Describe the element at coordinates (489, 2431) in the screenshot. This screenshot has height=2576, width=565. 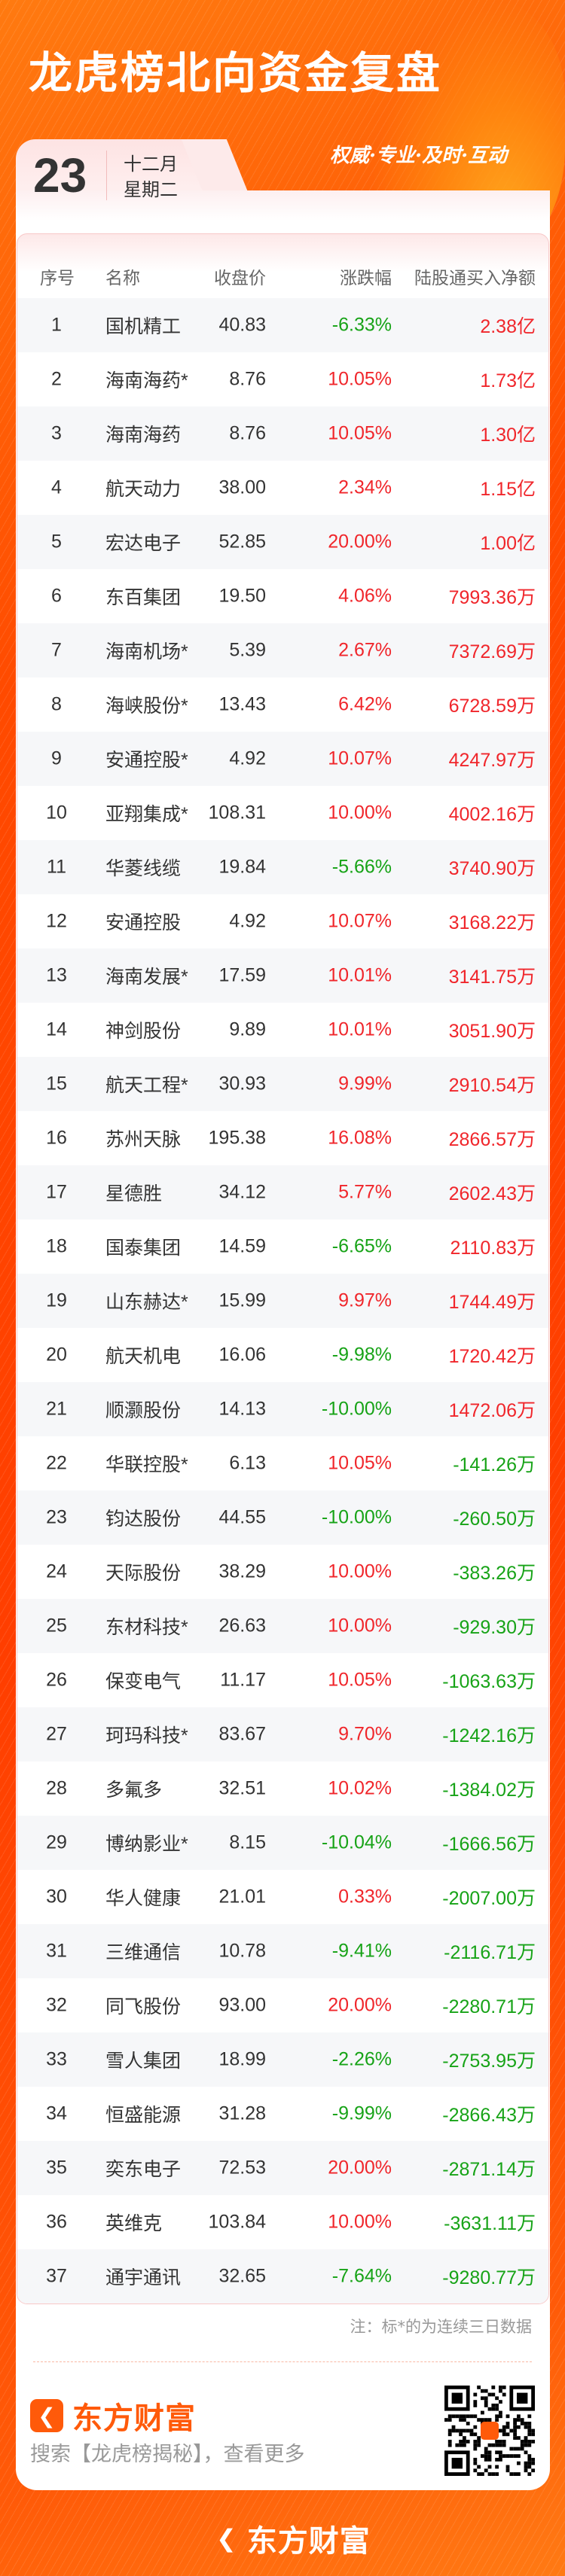
I see `qr-code` at that location.